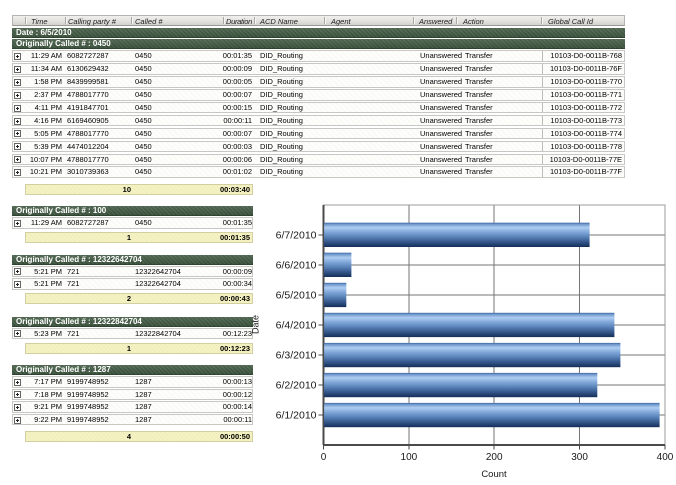 The width and height of the screenshot is (676, 485). What do you see at coordinates (256, 324) in the screenshot?
I see `svg-text: Date` at bounding box center [256, 324].